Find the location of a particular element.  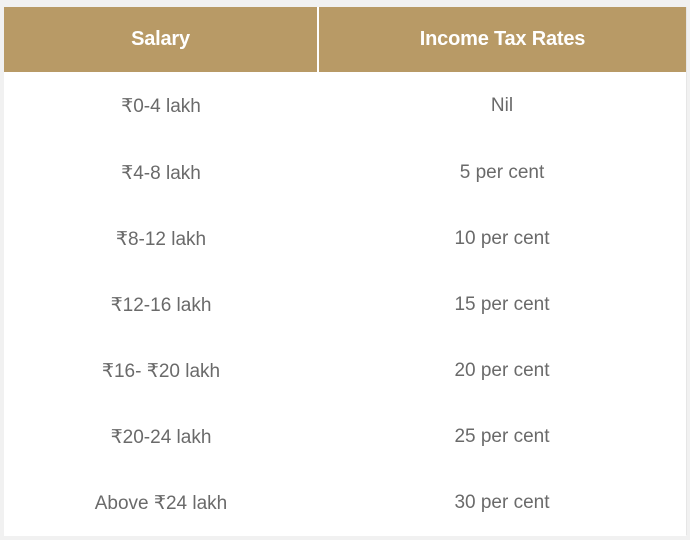

salary-cell: Above ₹24 lakh is located at coordinates (161, 503).